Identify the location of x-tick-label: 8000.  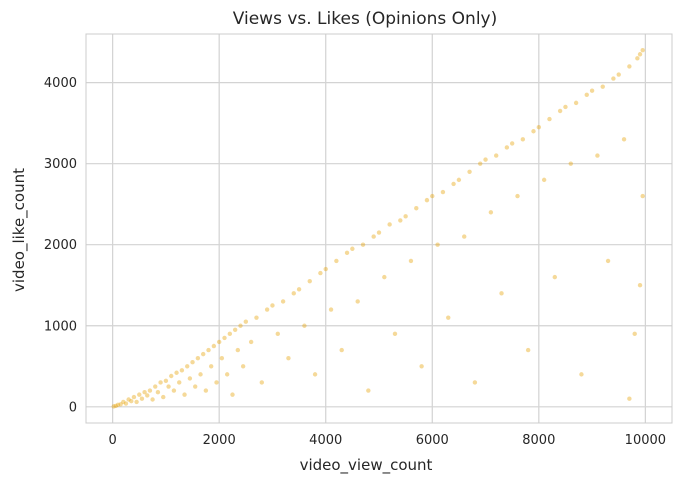
(538, 440).